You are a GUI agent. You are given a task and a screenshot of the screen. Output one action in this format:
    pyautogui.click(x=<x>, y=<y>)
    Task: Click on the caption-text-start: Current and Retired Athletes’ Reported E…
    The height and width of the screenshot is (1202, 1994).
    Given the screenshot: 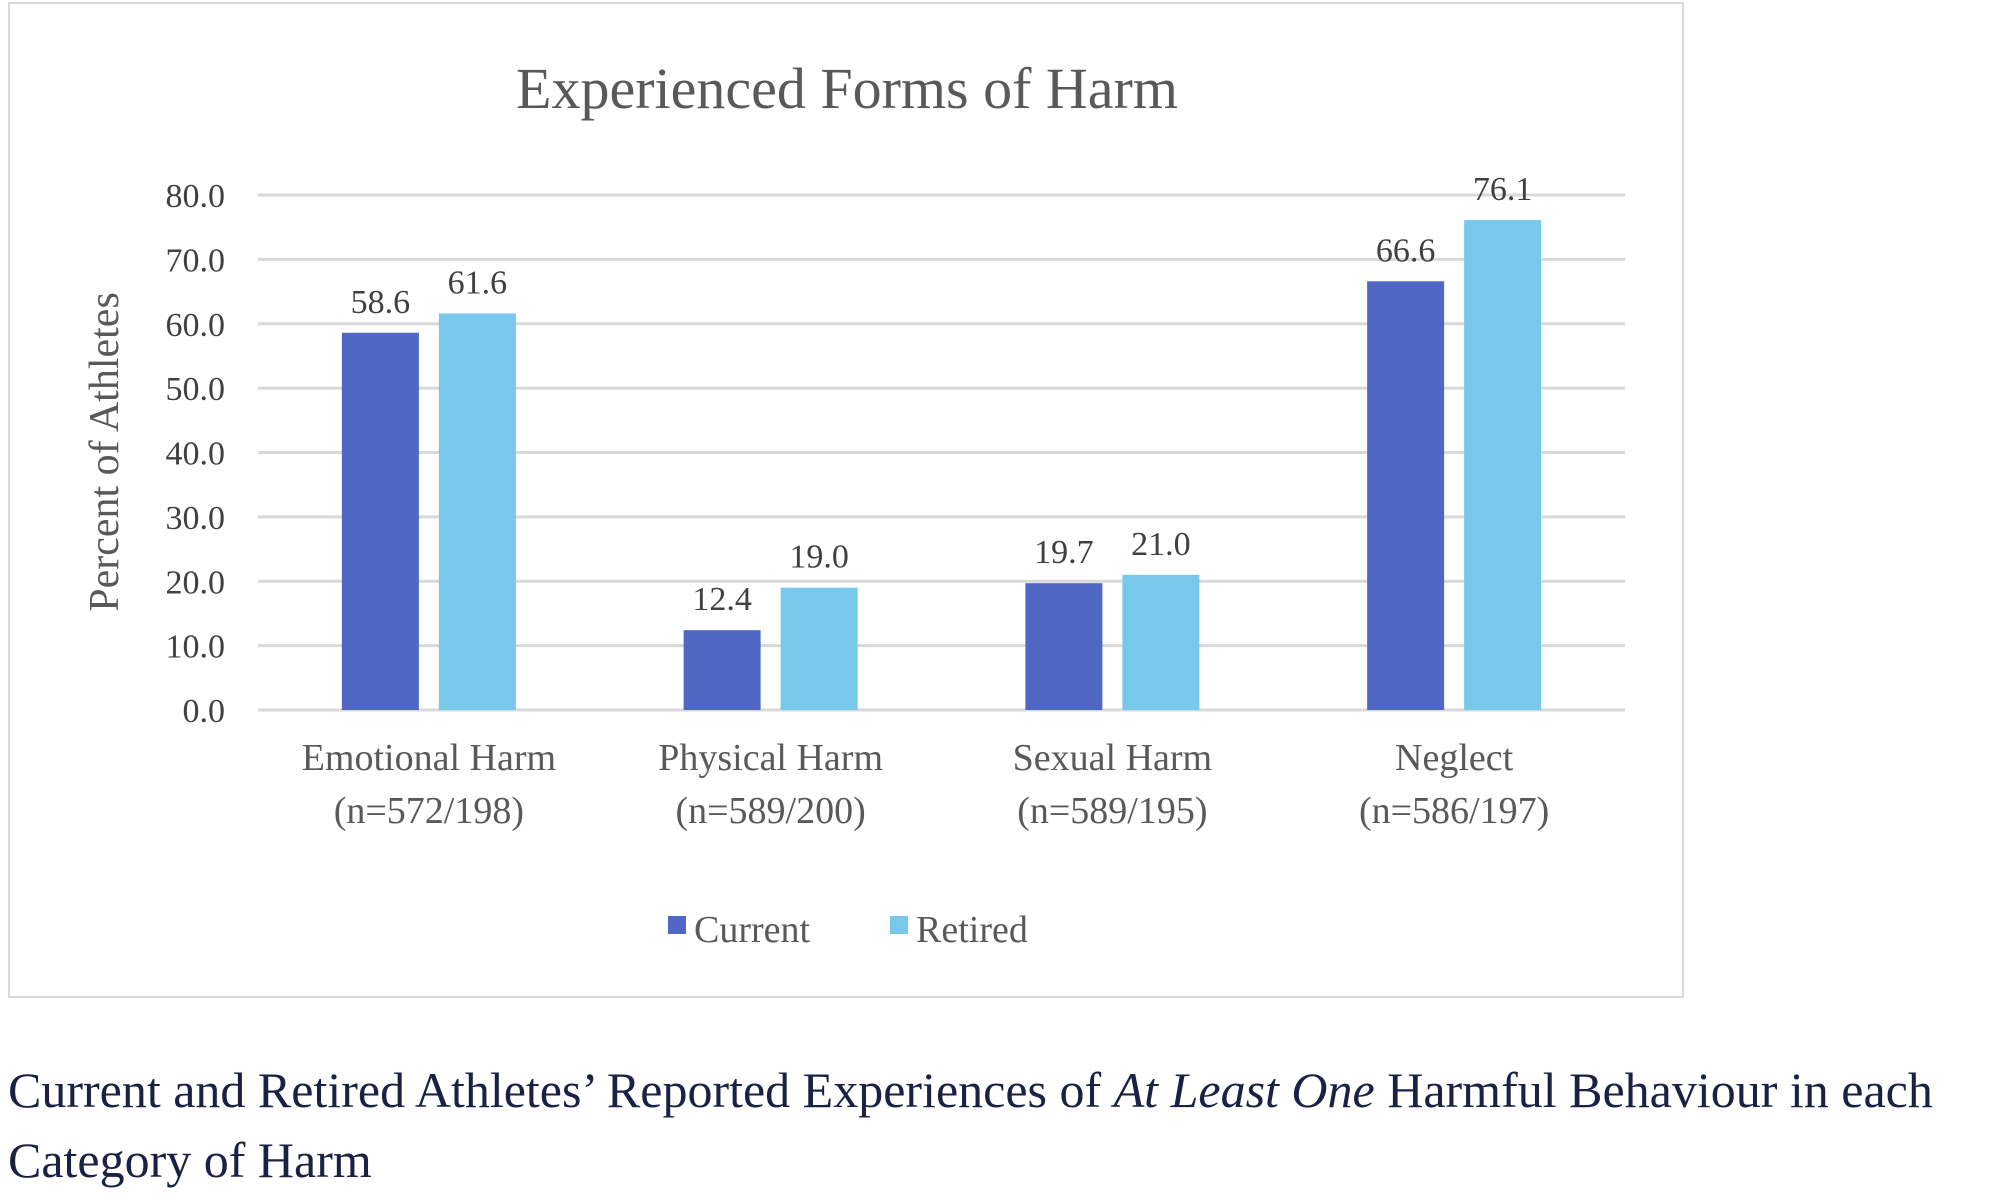 What is the action you would take?
    pyautogui.click(x=561, y=1090)
    